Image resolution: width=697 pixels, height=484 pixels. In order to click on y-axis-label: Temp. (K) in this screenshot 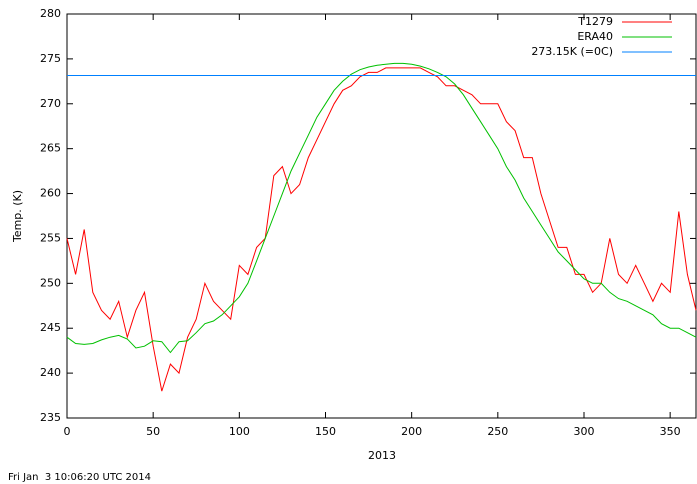, I will do `click(17, 216)`.